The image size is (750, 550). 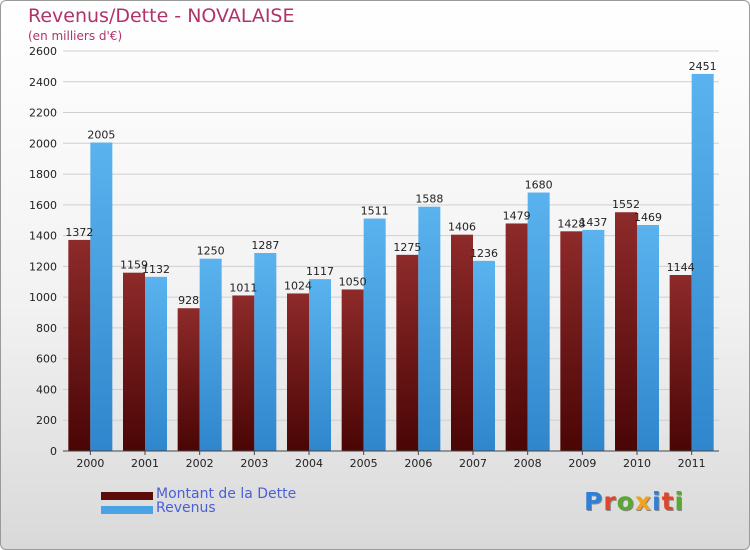 What do you see at coordinates (418, 463) in the screenshot?
I see `x-tick-label: 2006` at bounding box center [418, 463].